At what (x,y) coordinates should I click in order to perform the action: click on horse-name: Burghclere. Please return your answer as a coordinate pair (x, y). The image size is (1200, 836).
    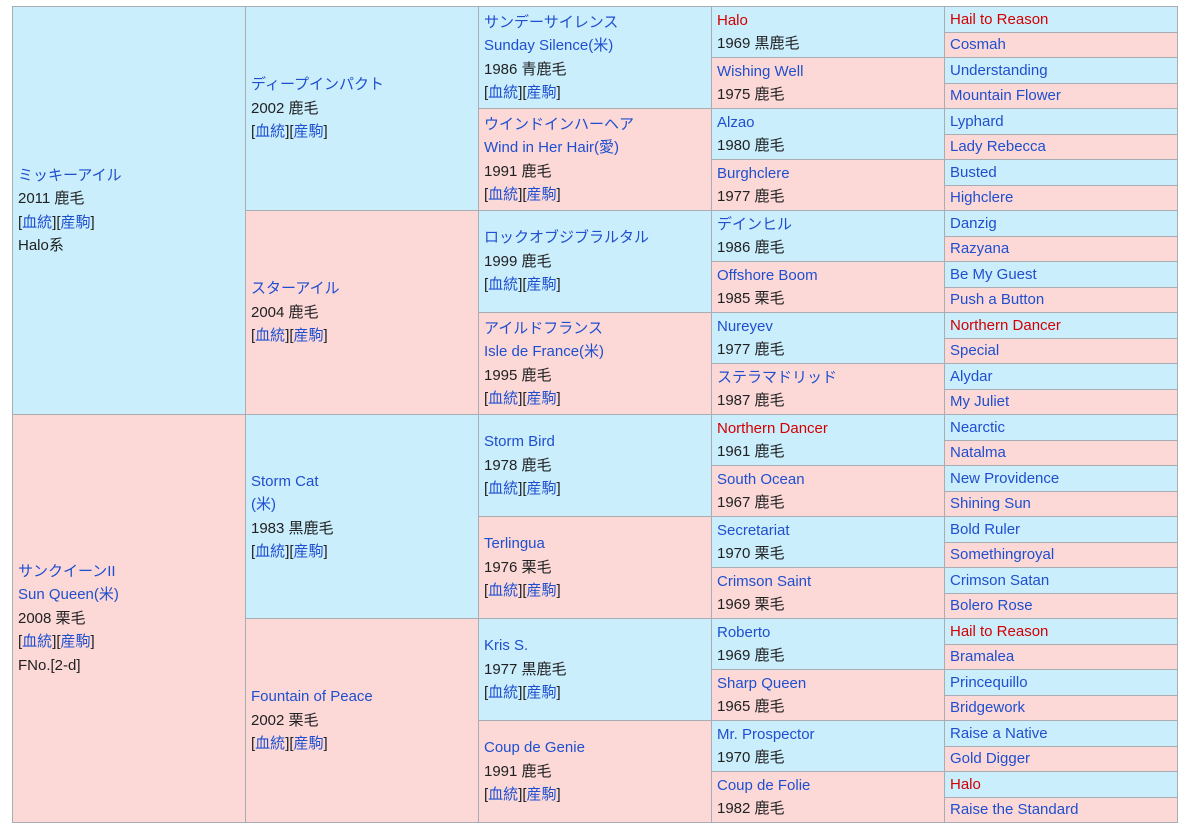
    Looking at the image, I should click on (753, 173).